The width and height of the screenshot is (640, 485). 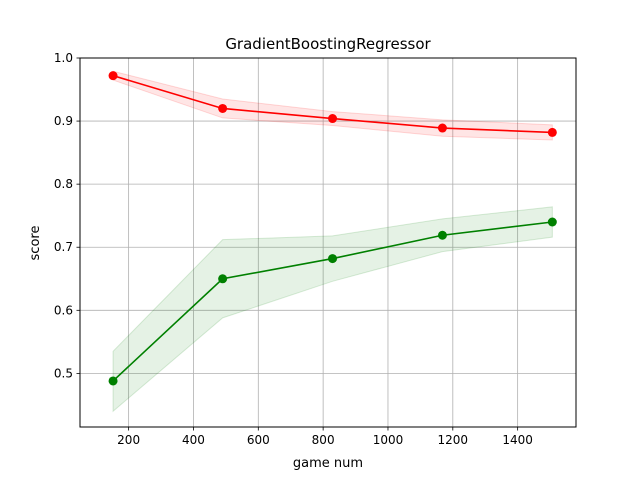 I want to click on x-tick-label: 1400, so click(x=517, y=440).